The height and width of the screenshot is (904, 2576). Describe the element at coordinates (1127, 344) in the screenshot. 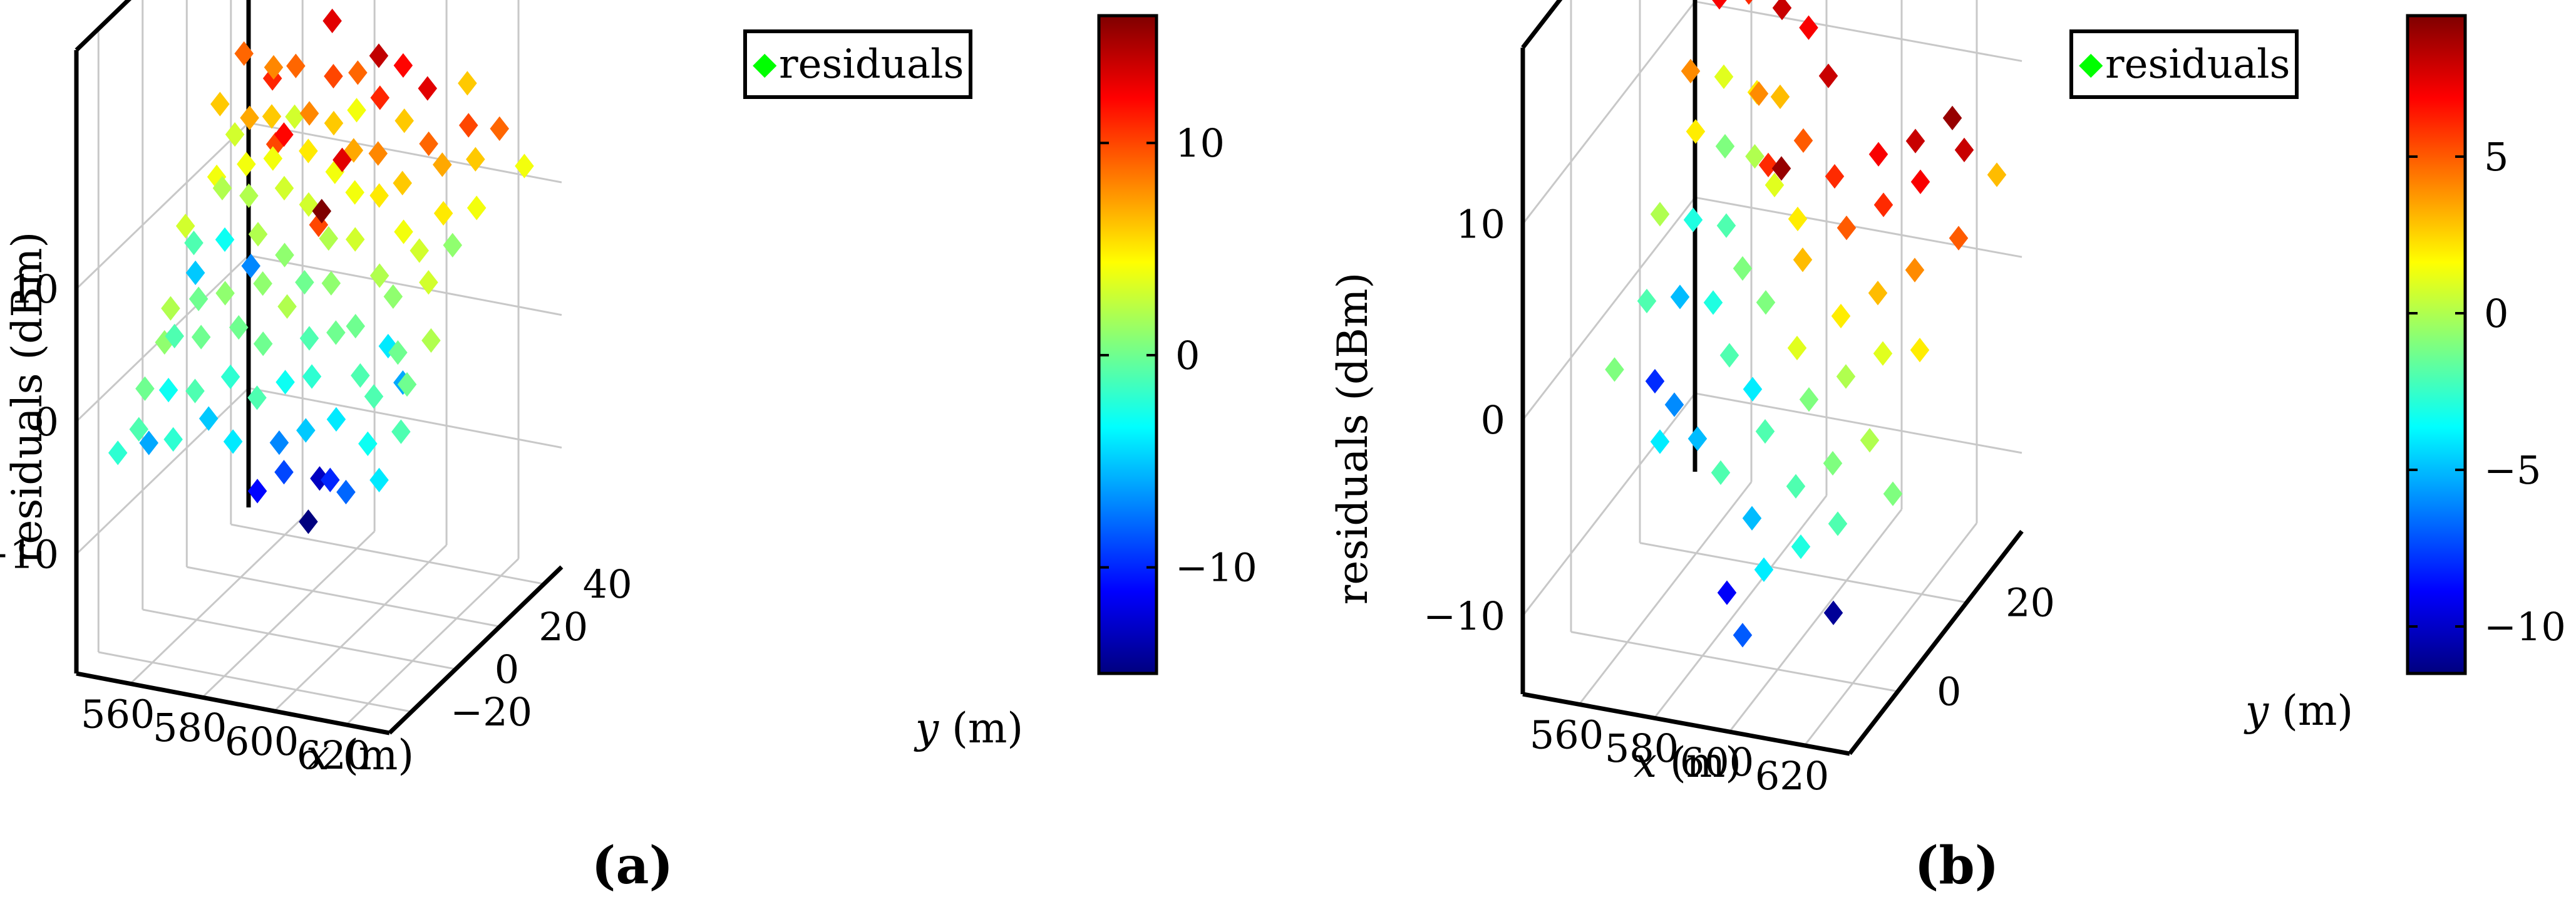

I see `panel-a-colorbar-gradient` at that location.